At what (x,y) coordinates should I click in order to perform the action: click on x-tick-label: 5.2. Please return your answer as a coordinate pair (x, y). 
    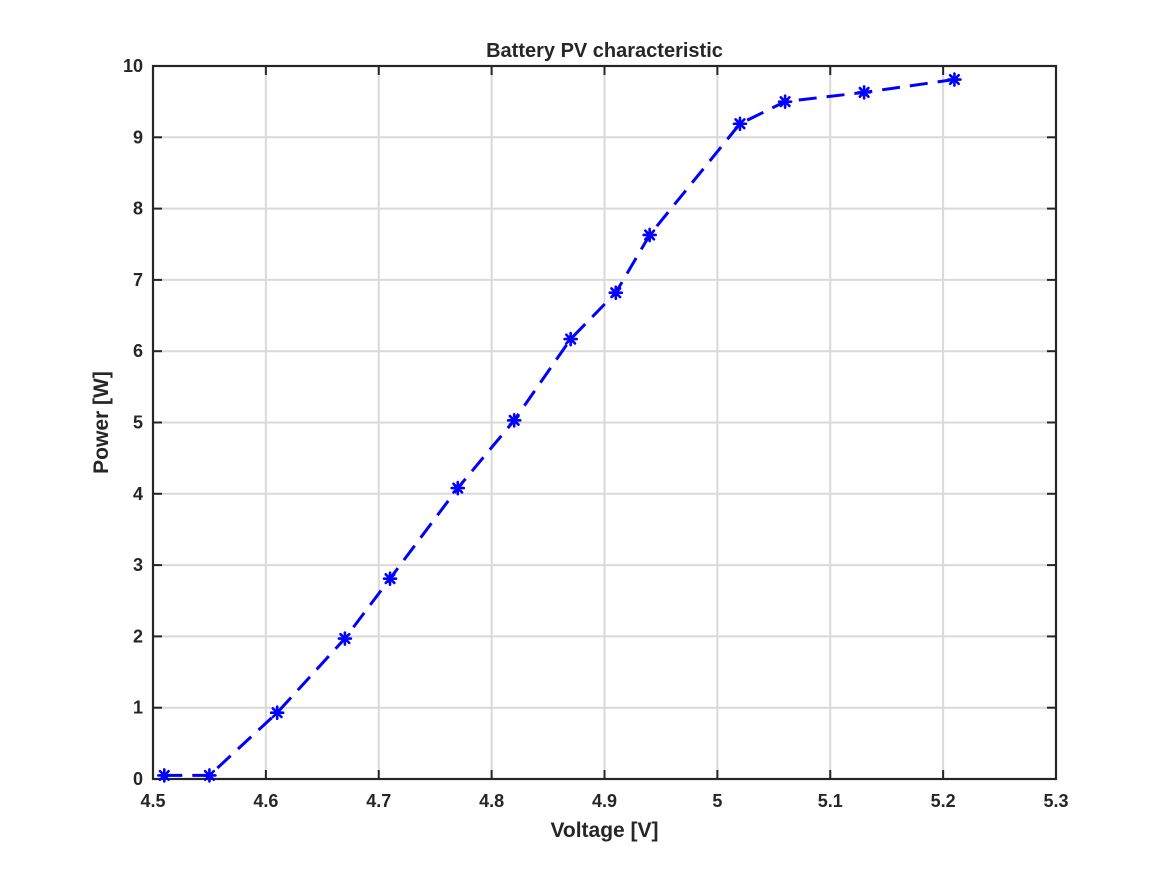
    Looking at the image, I should click on (943, 801).